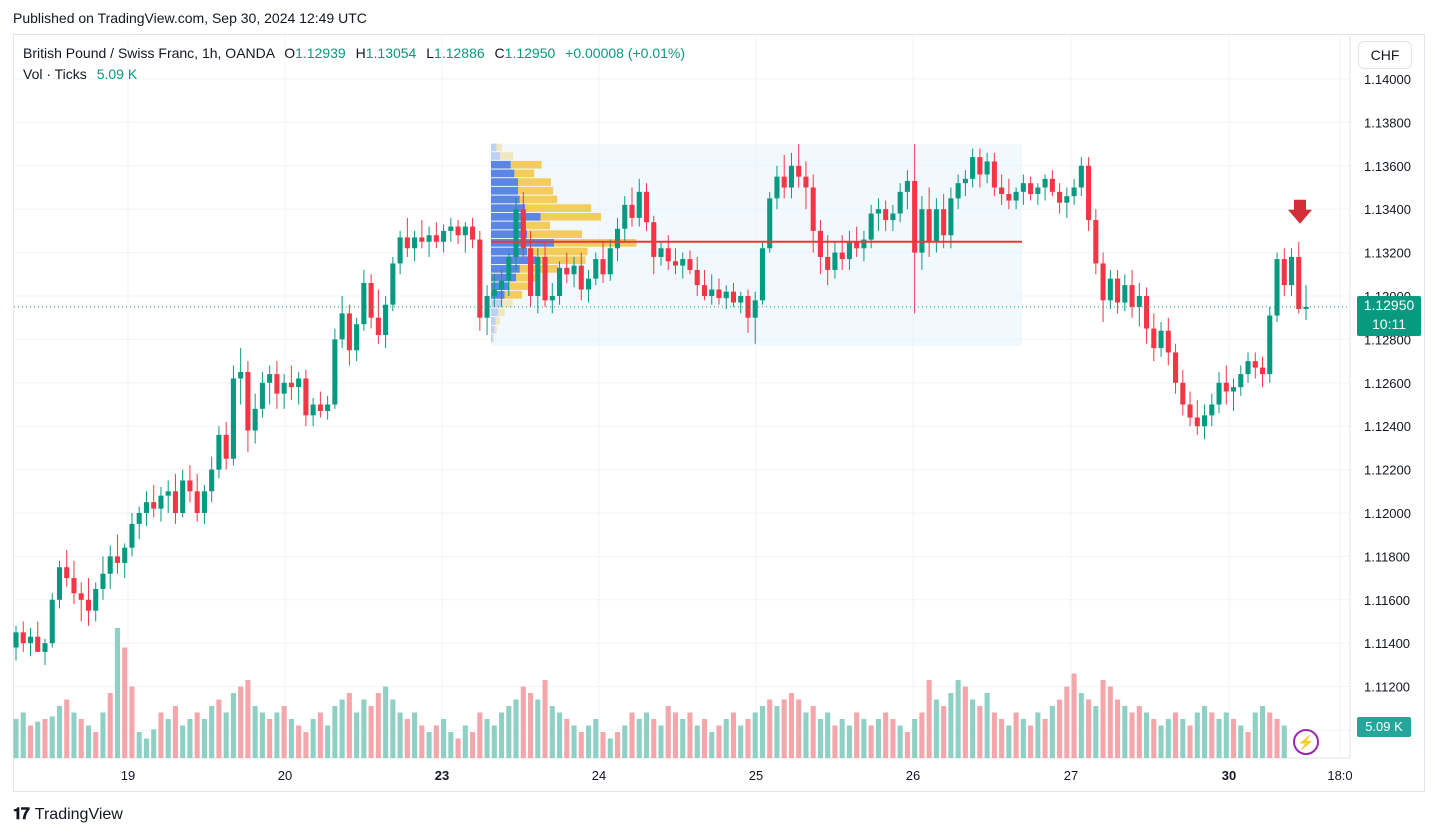 This screenshot has width=1438, height=837. Describe the element at coordinates (55, 74) in the screenshot. I see `volume-label: Vol · Ticks` at that location.